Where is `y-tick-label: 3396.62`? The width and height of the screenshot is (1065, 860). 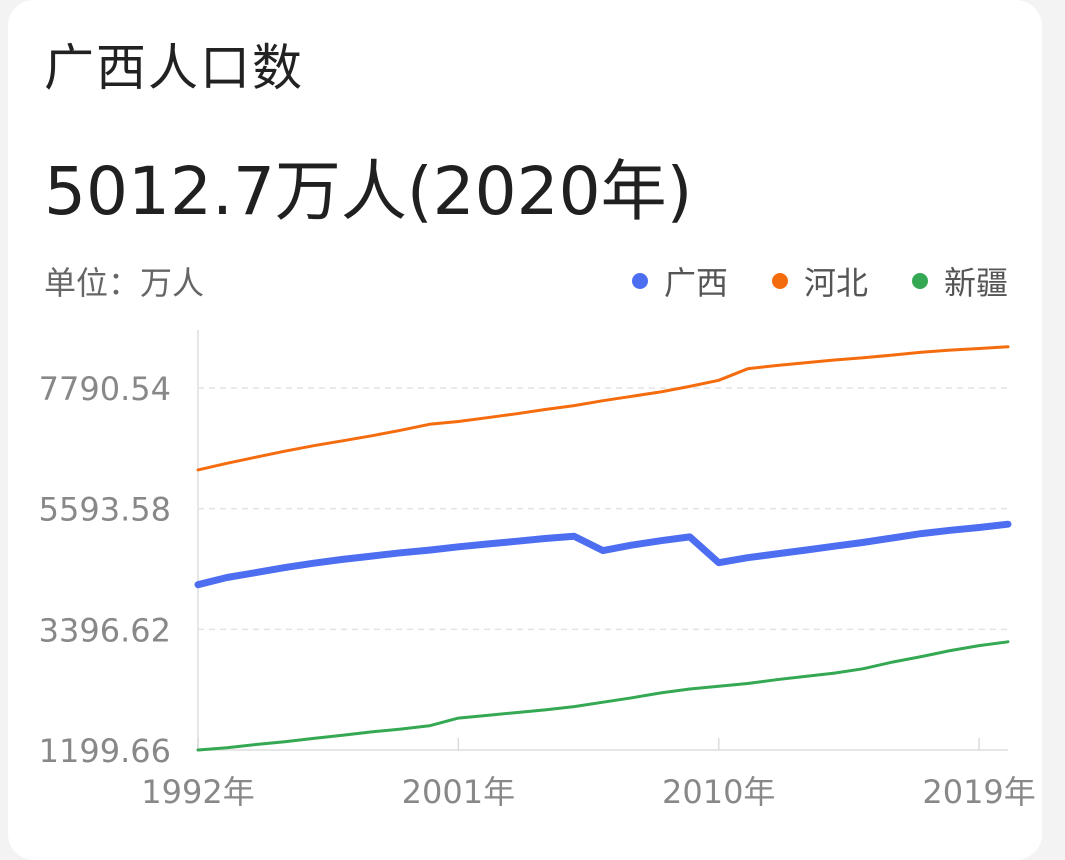
y-tick-label: 3396.62 is located at coordinates (105, 630).